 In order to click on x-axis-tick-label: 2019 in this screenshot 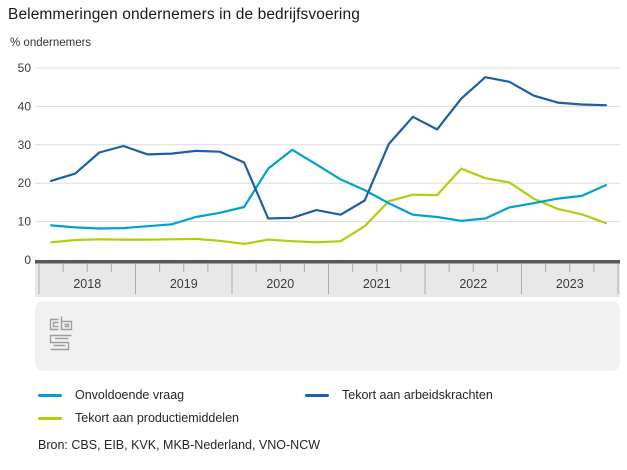, I will do `click(184, 284)`.